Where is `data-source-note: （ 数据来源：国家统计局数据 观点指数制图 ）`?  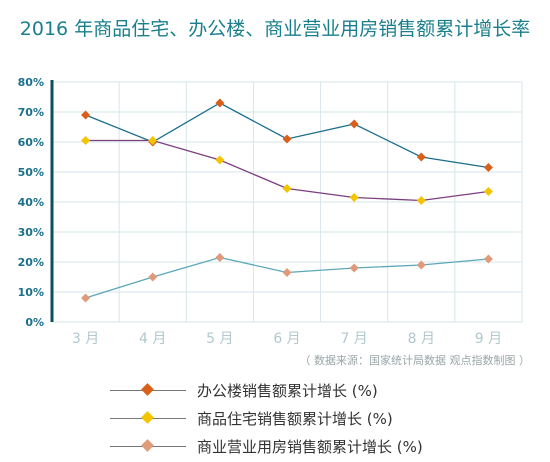 data-source-note: （ 数据来源：国家统计局数据 观点指数制图 ） is located at coordinates (415, 360).